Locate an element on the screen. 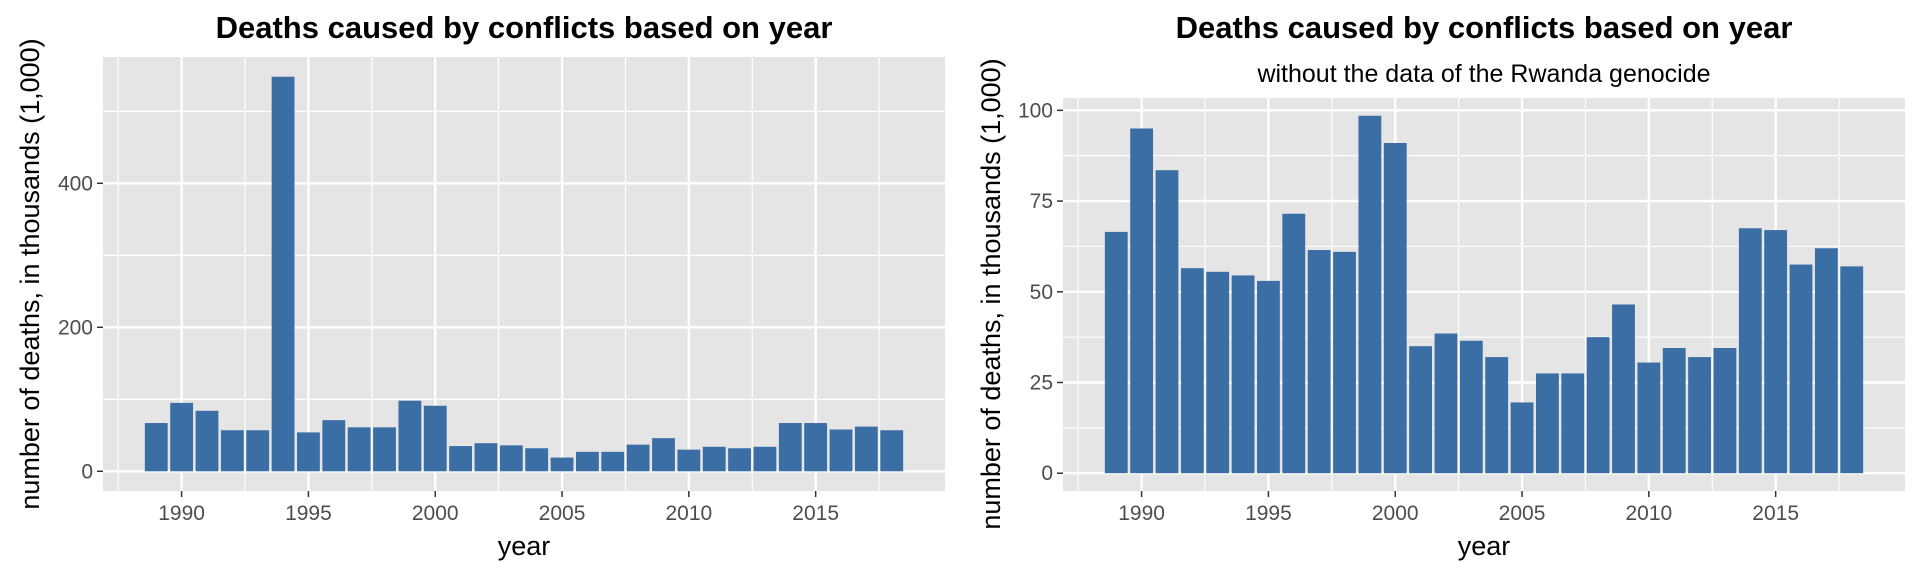 This screenshot has width=1920, height=576. chart-left-x-axis: 1990 1995 2000 2005 2010 2015 is located at coordinates (498, 508).